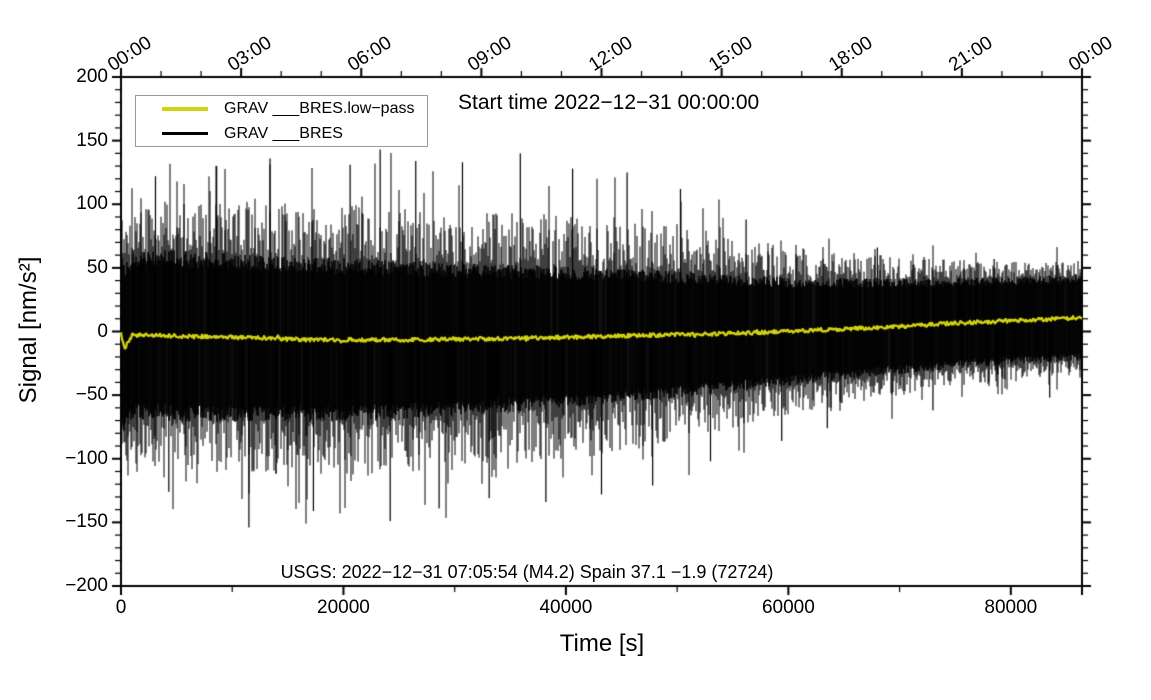 The image size is (1151, 700). Describe the element at coordinates (602, 643) in the screenshot. I see `x-axis-label: Time [s]` at that location.